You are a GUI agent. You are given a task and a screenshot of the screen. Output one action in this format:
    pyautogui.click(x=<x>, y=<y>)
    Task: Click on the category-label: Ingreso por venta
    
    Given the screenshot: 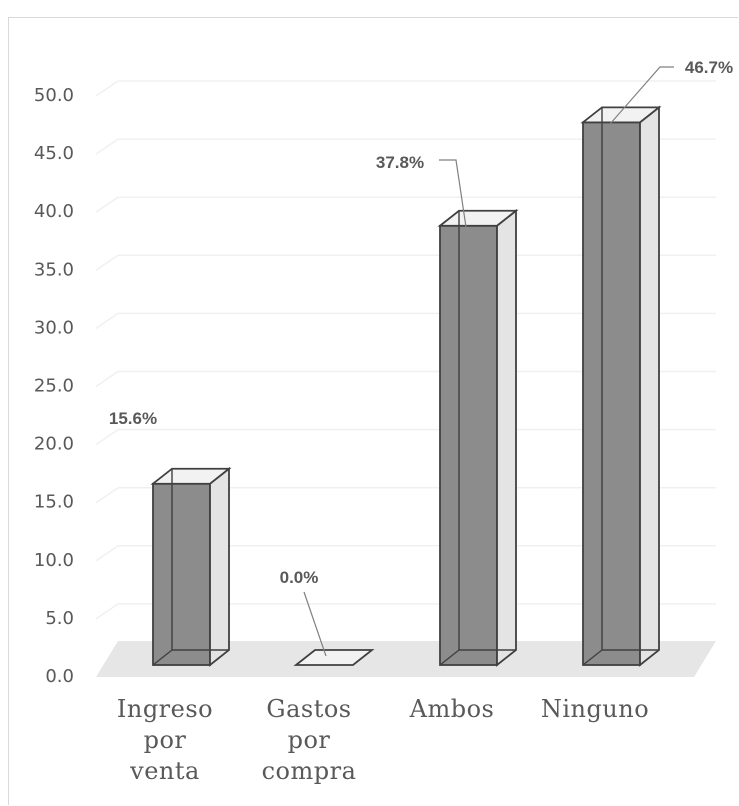 What is the action you would take?
    pyautogui.click(x=165, y=740)
    